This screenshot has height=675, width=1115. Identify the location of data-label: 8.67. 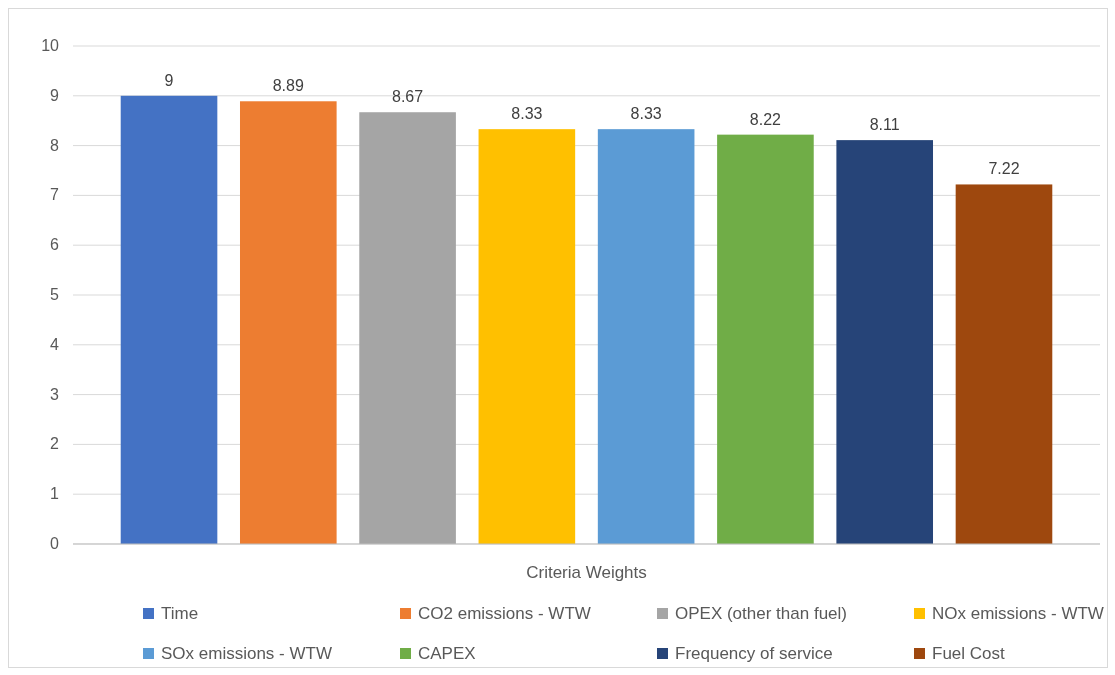
(408, 97).